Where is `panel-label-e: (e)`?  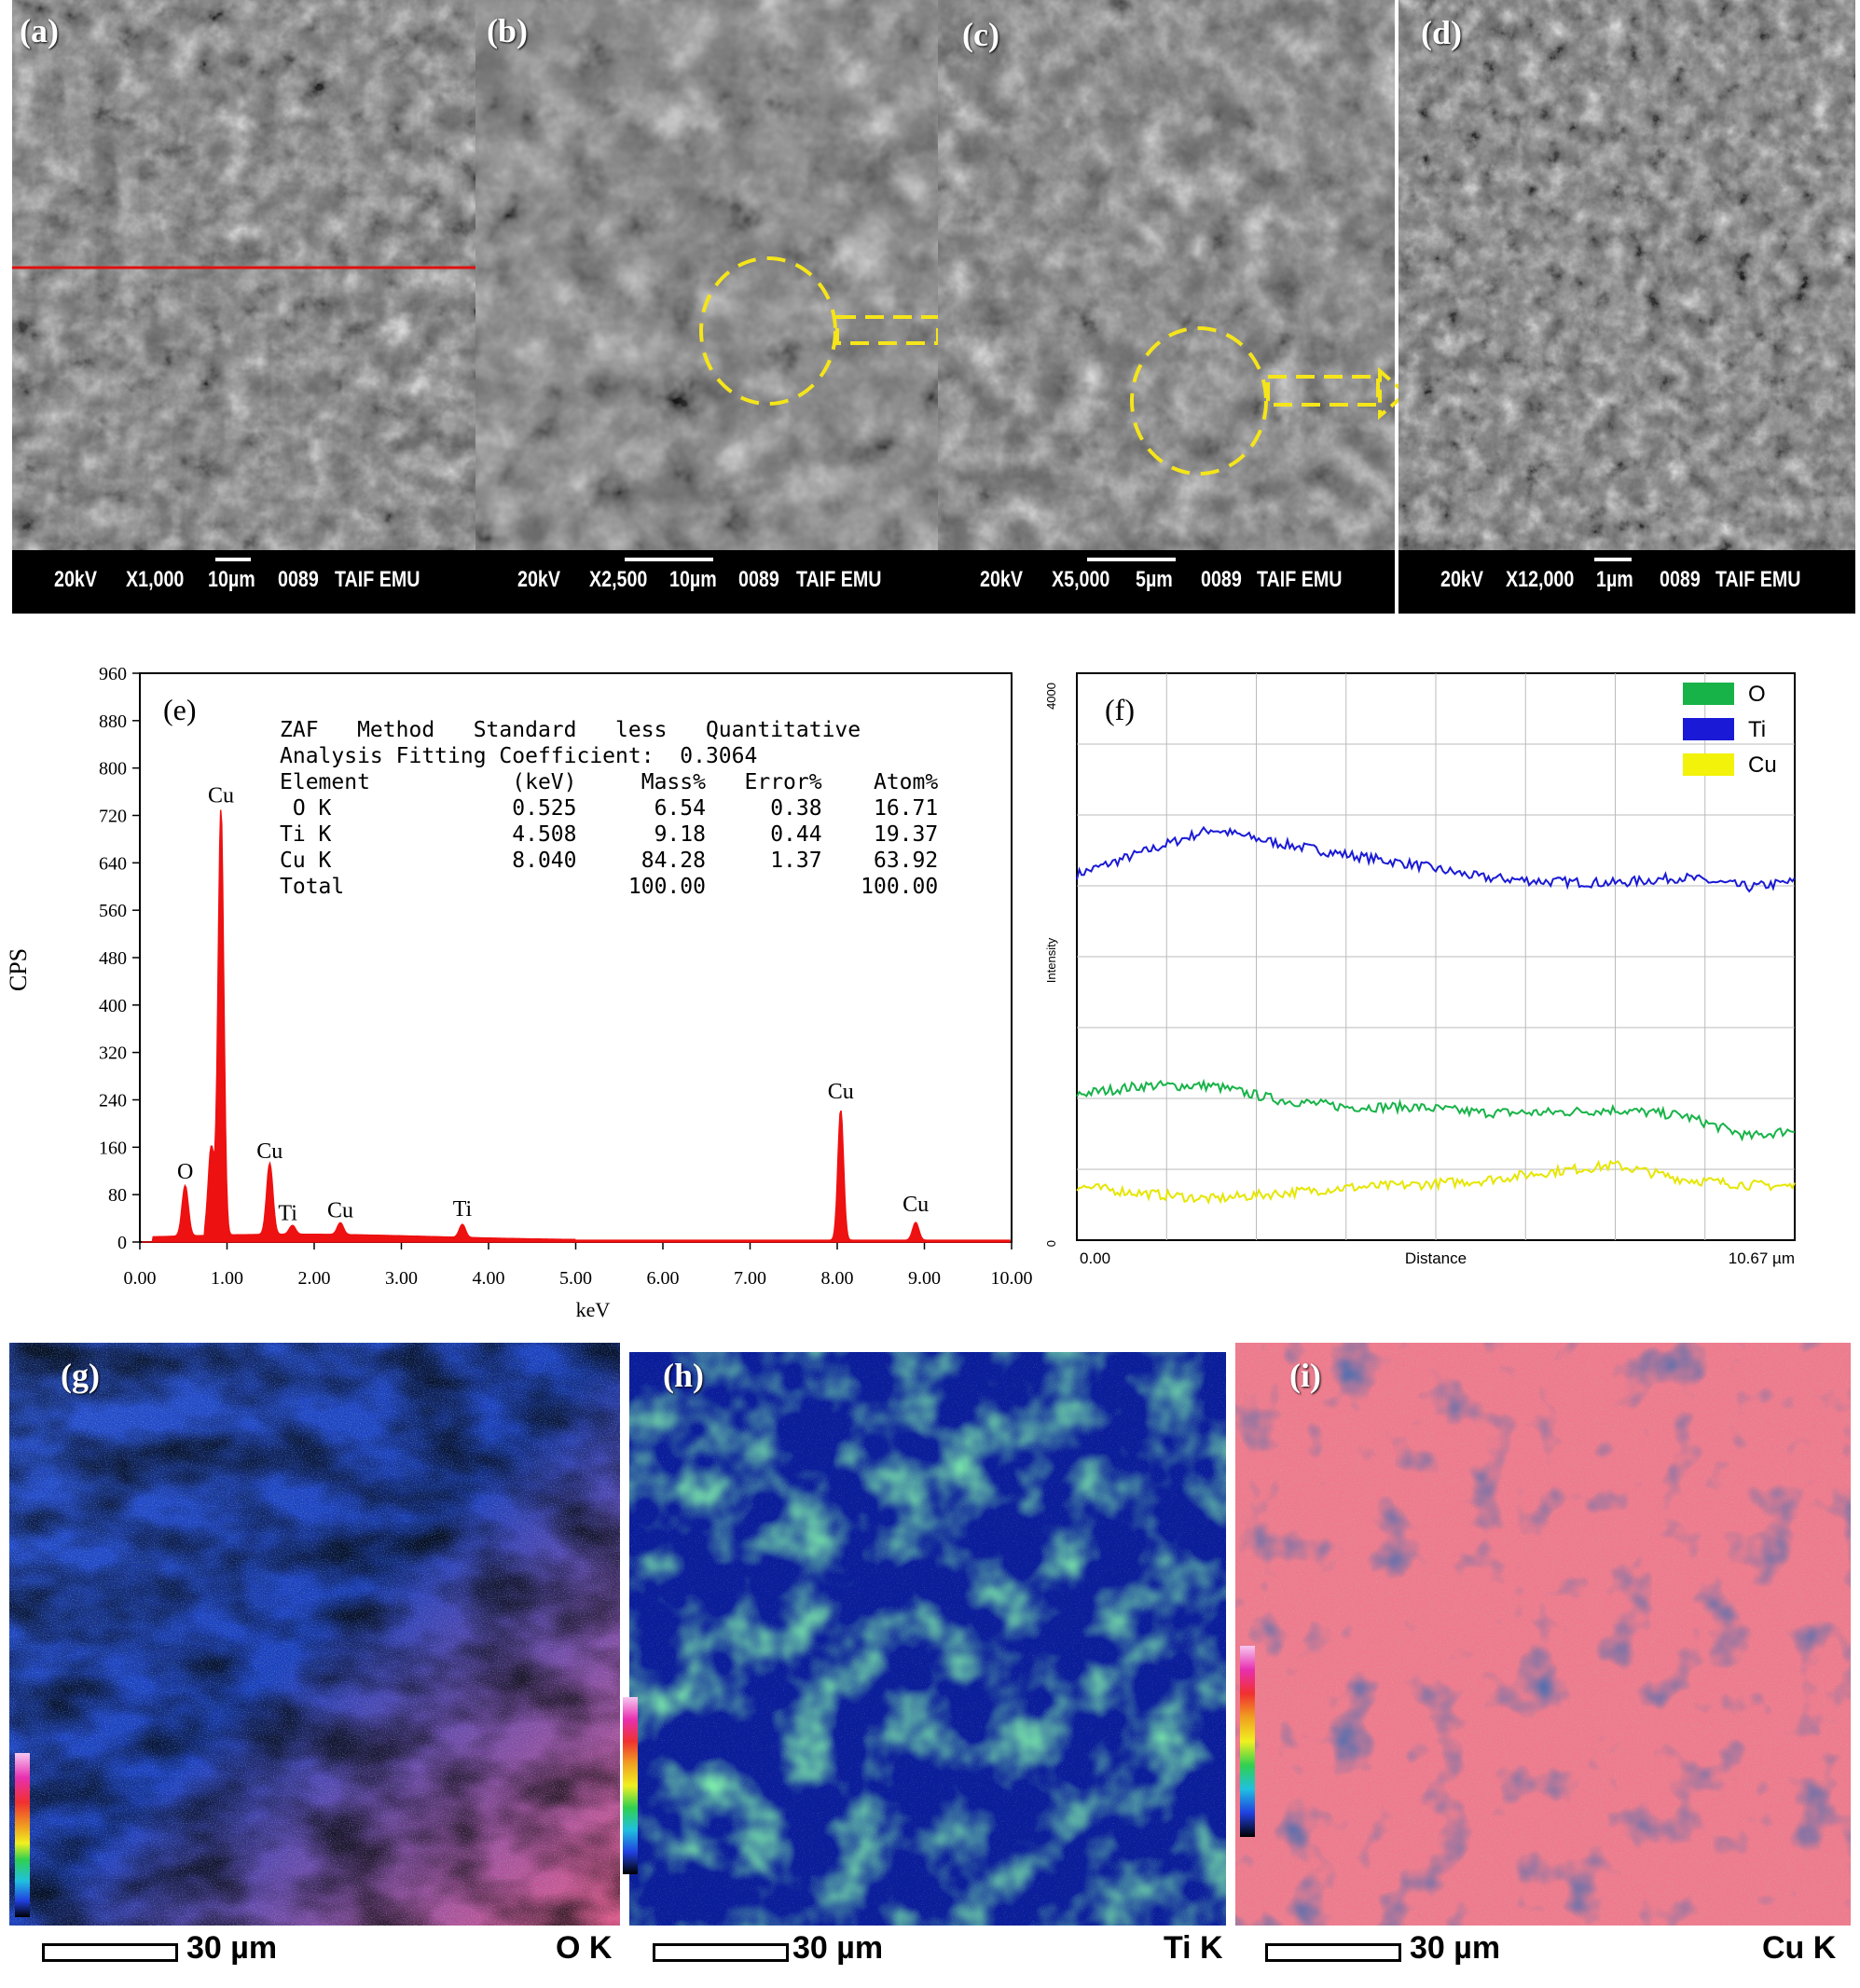
panel-label-e: (e) is located at coordinates (180, 709).